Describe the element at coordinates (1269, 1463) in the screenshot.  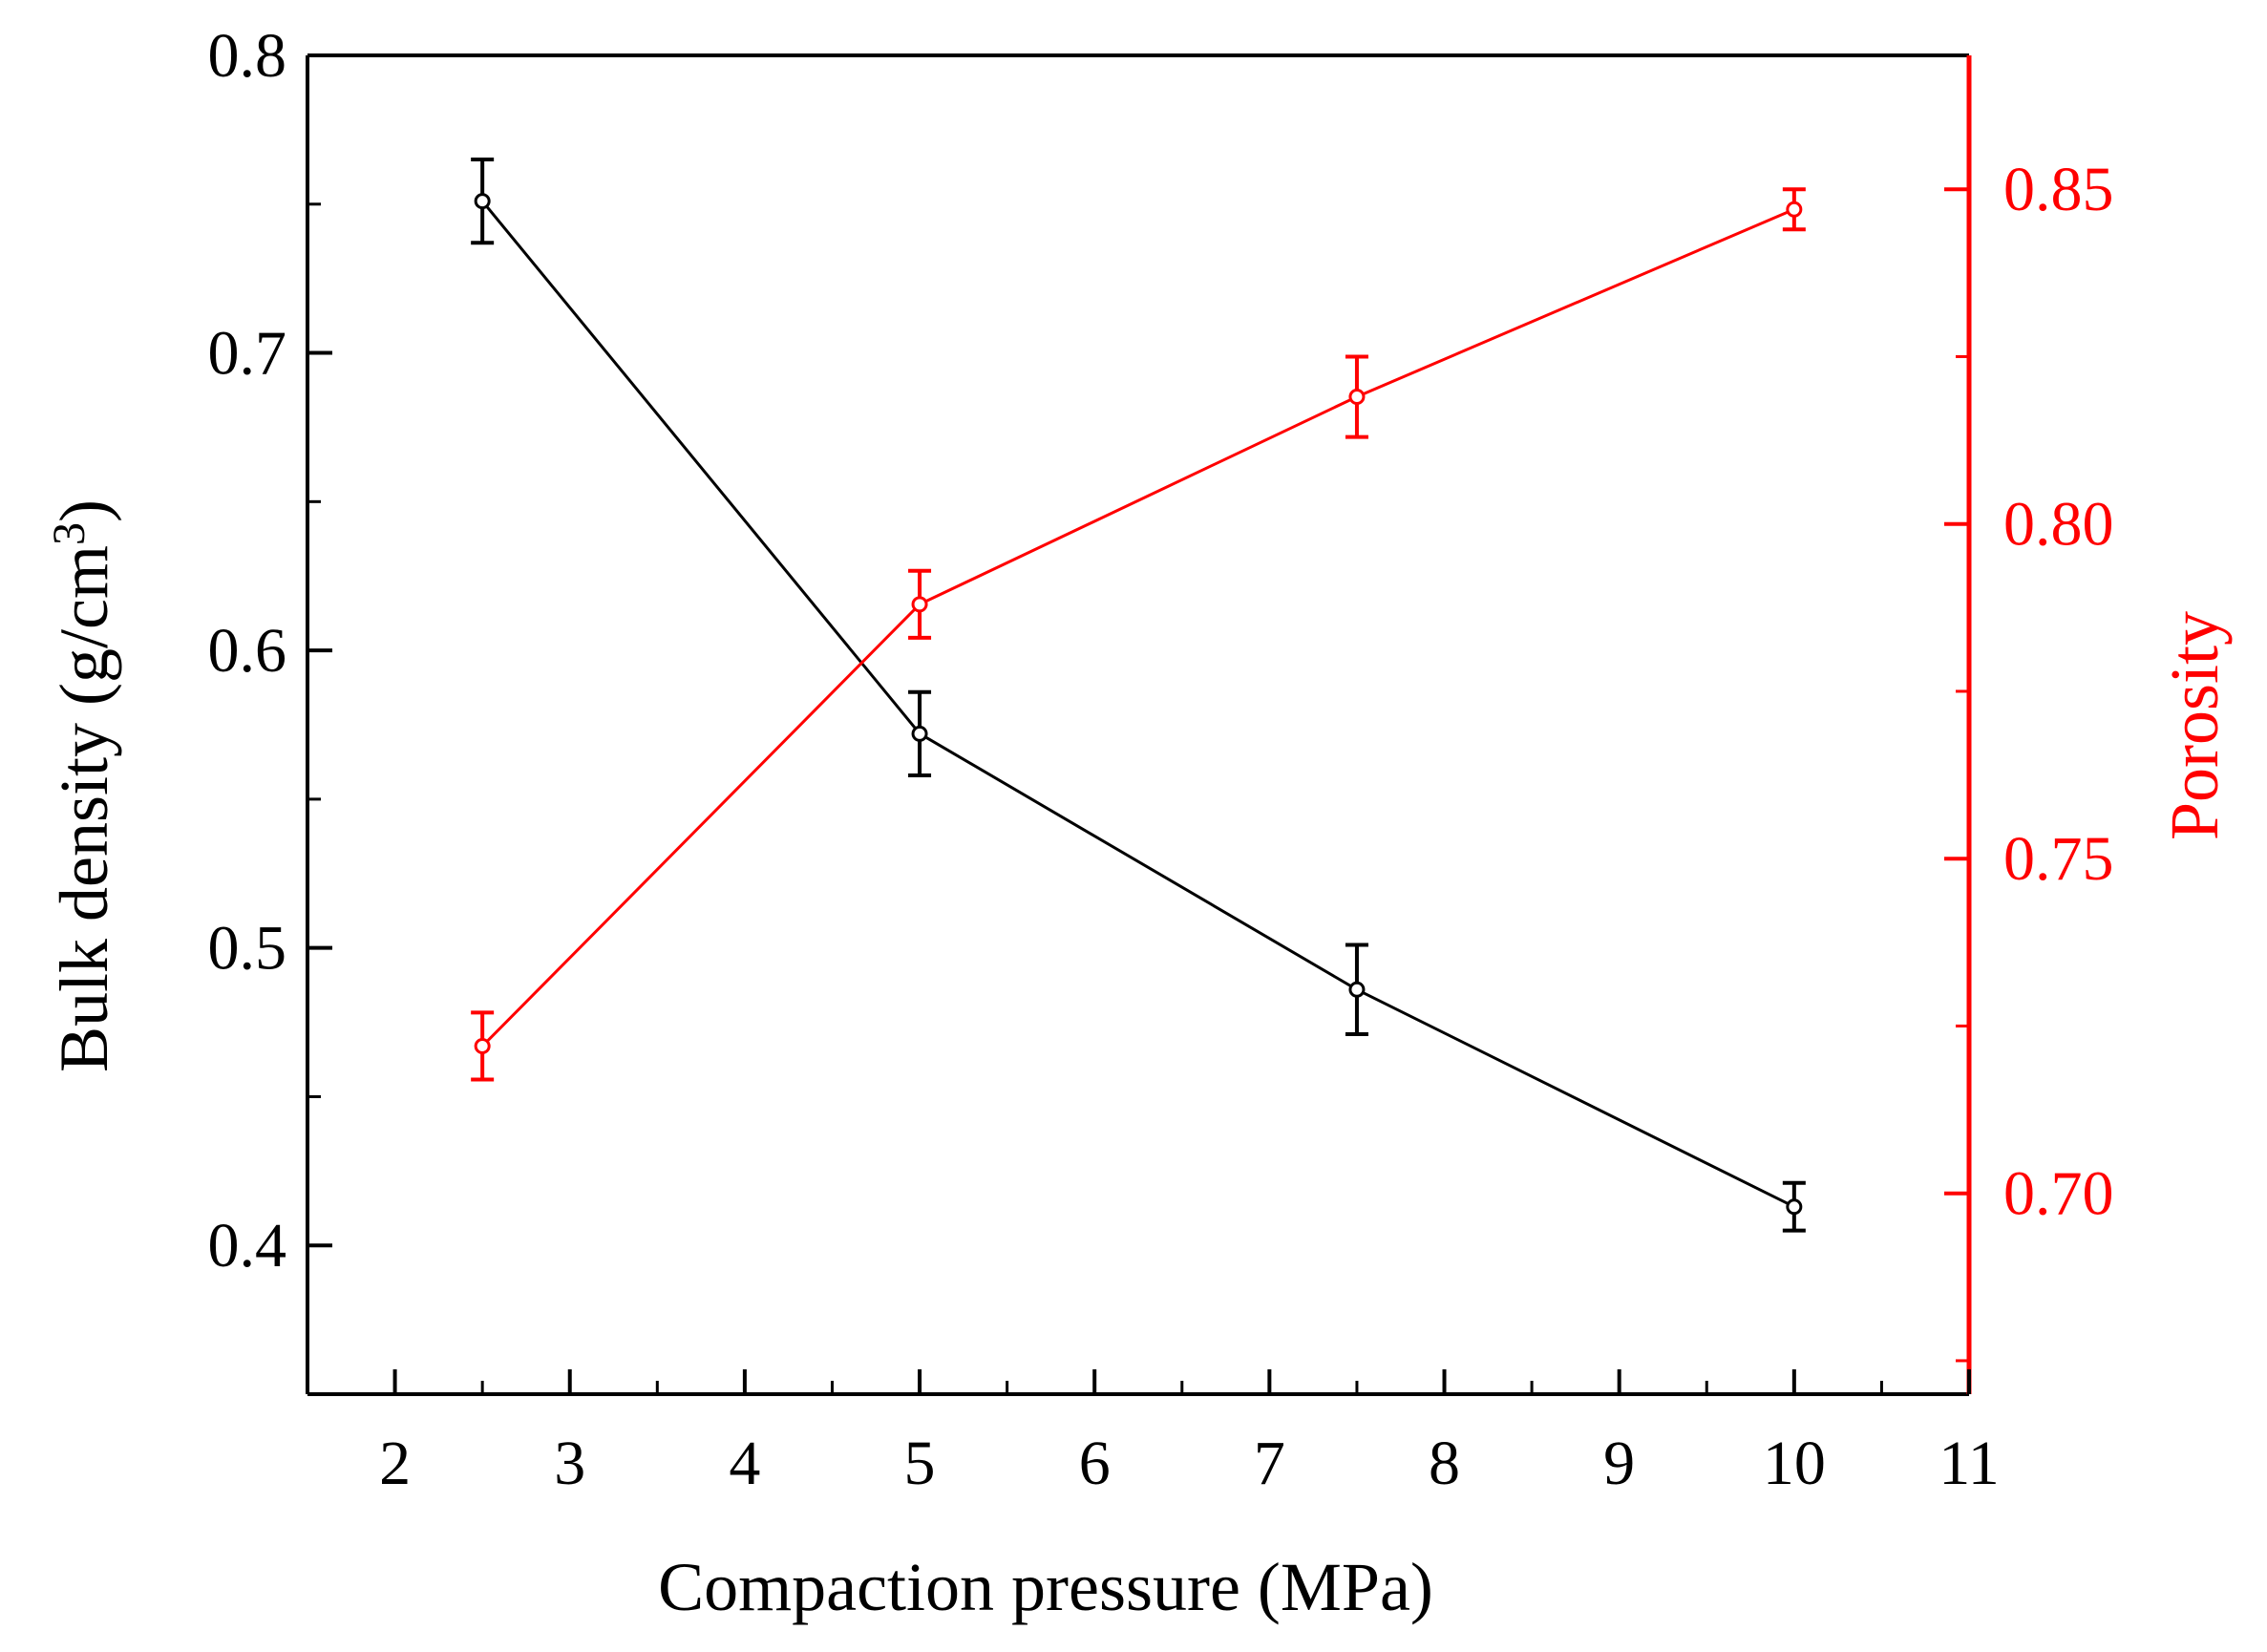
I see `x-tick-label: 7` at that location.